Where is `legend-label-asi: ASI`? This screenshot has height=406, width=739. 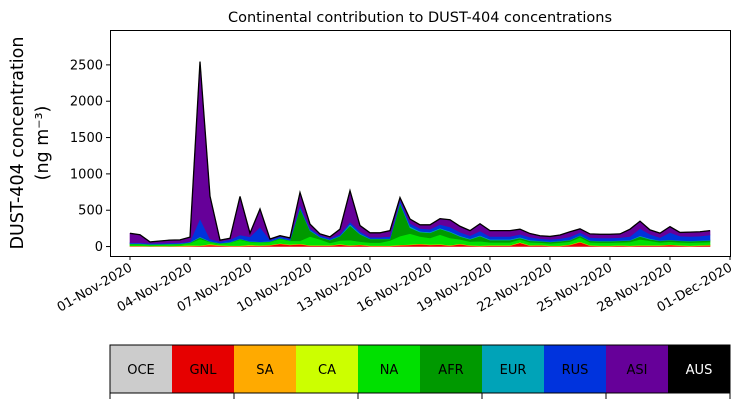 legend-label-asi: ASI is located at coordinates (637, 370).